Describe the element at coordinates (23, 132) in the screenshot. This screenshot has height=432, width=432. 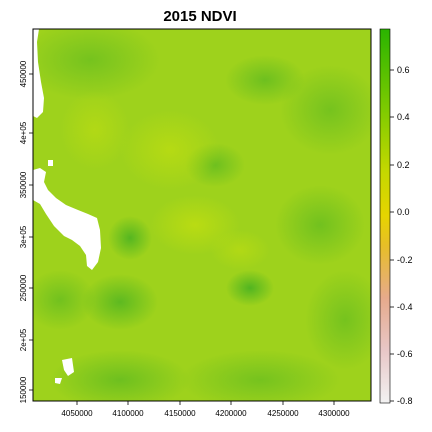
I see `y-tick-label: 4e+05` at that location.